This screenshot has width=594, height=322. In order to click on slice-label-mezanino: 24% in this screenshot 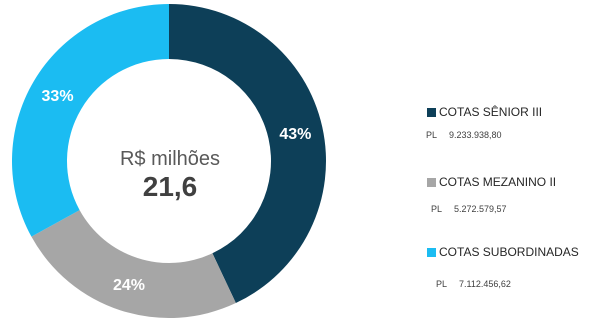, I will do `click(129, 285)`.